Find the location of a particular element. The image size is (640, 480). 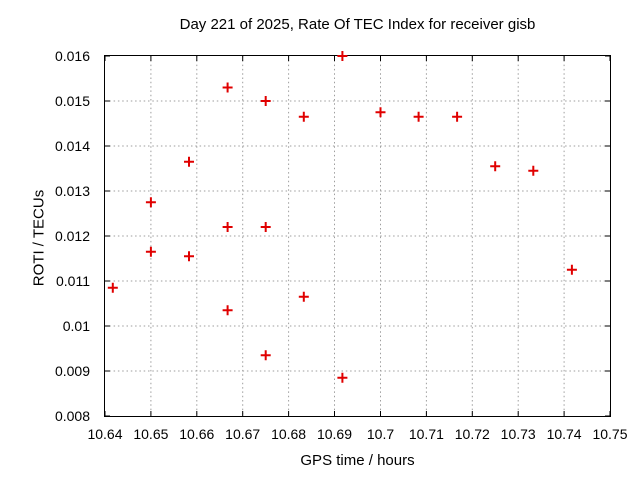

y-tick-label: 0.015 is located at coordinates (72, 101).